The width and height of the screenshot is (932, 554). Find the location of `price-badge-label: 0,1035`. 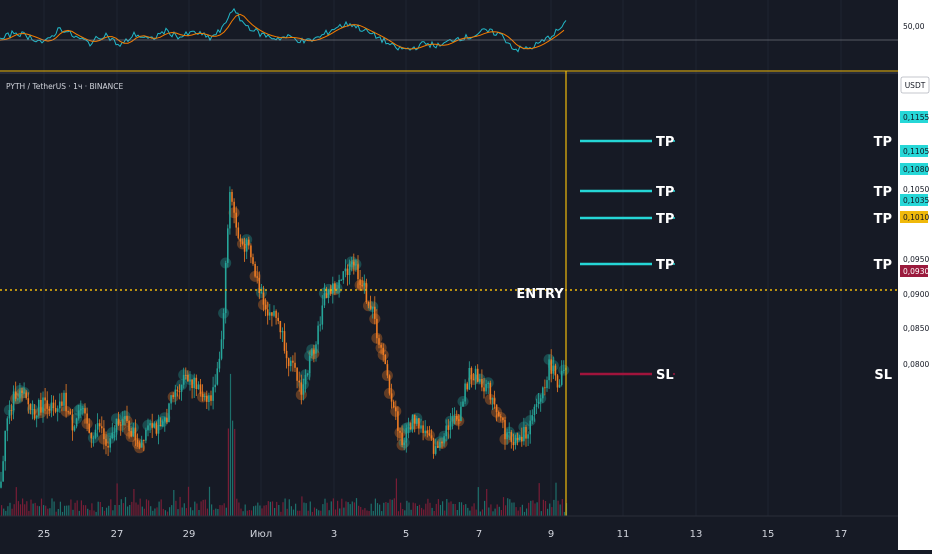

price-badge-label: 0,1035 is located at coordinates (916, 200).